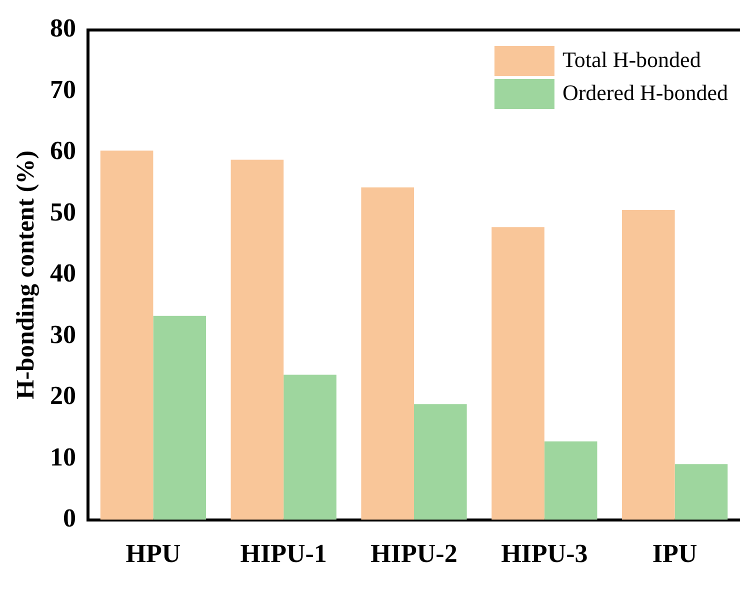  Describe the element at coordinates (63, 273) in the screenshot. I see `y-tick-label: 40` at that location.